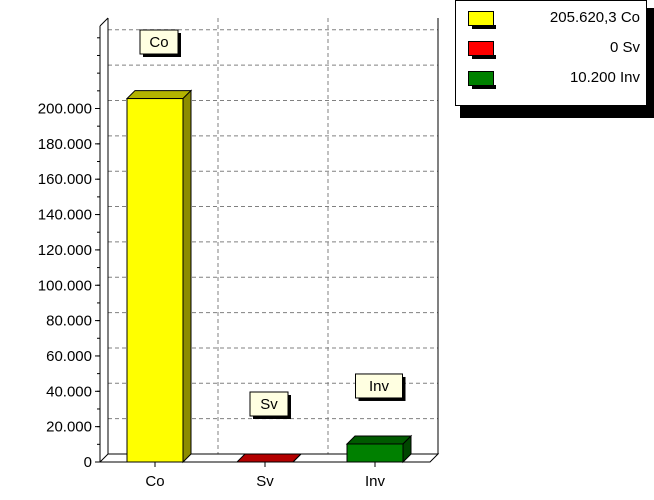 This screenshot has height=500, width=654. I want to click on y-tick-label: 60.000, so click(69, 356).